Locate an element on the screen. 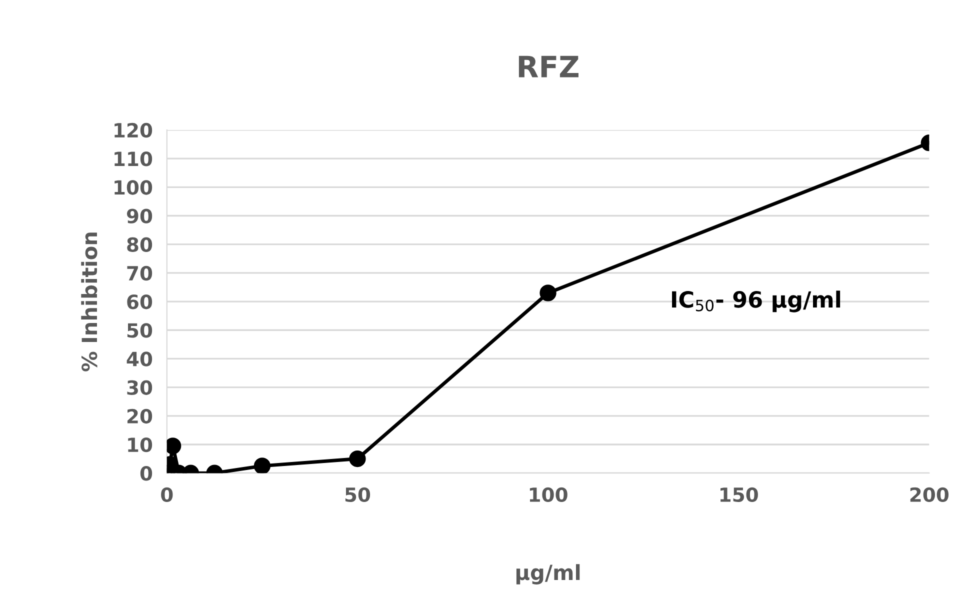 This screenshot has height=616, width=976. x-tick-label: 100 is located at coordinates (549, 494).